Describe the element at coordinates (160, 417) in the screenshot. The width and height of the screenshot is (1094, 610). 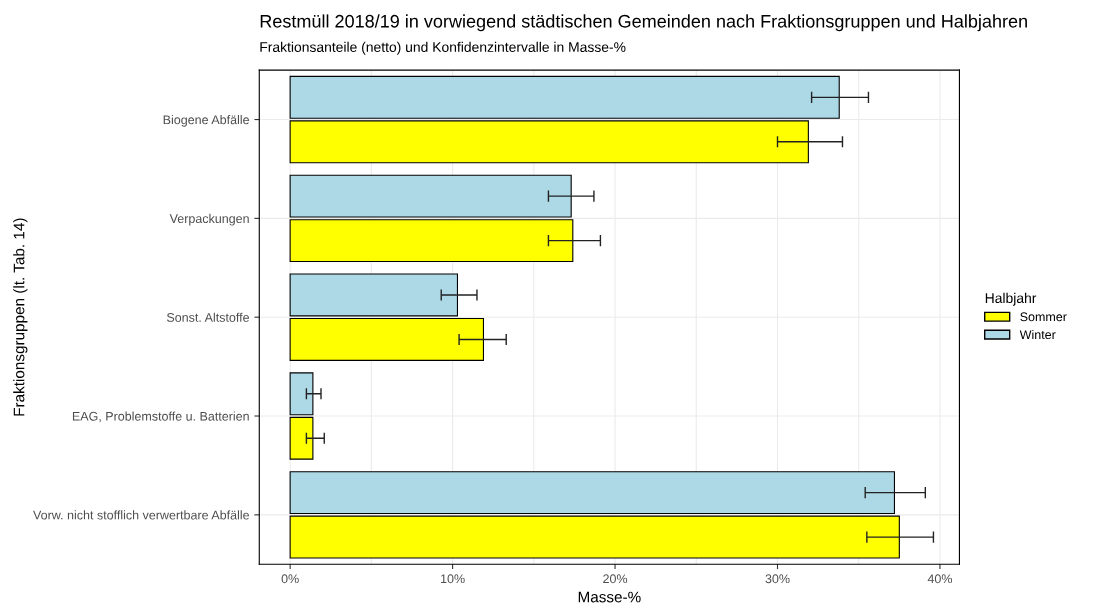
I see `y-tick-label: EAG, Problemstoffe u. Batterien` at that location.